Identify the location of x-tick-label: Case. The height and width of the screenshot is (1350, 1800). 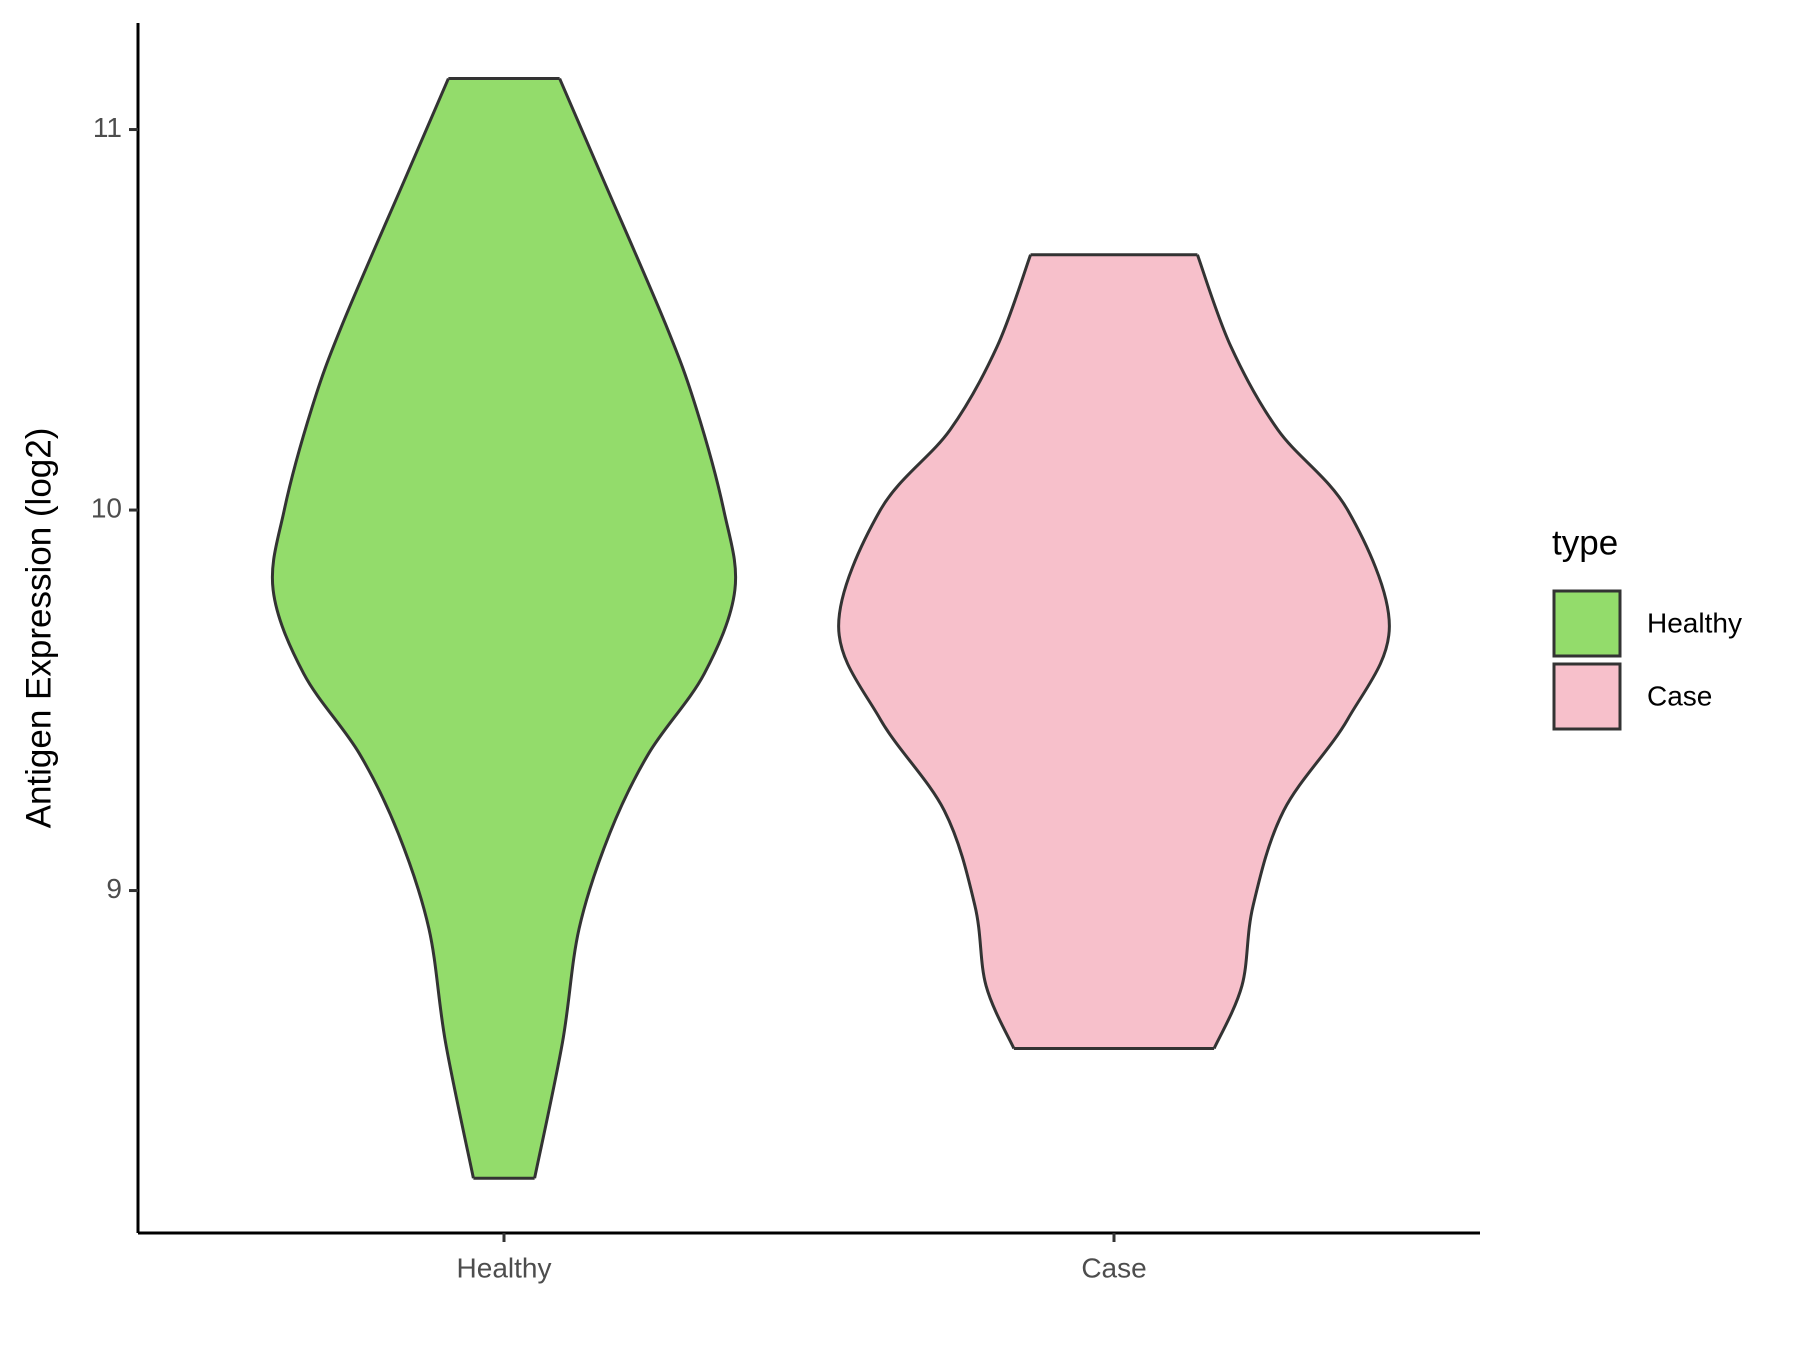
(1113, 1267).